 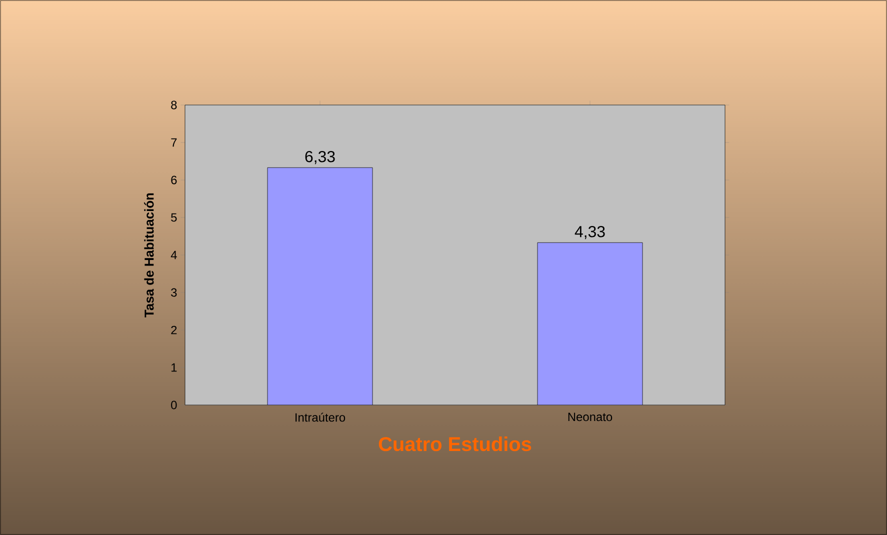 I want to click on x-tick-label: Intraútero, so click(x=321, y=417).